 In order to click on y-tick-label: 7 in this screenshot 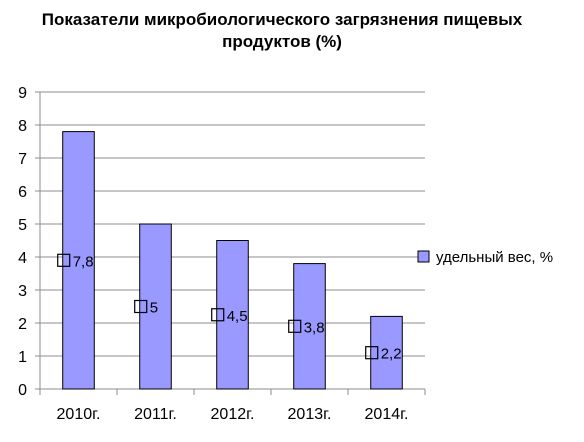, I will do `click(22, 159)`.